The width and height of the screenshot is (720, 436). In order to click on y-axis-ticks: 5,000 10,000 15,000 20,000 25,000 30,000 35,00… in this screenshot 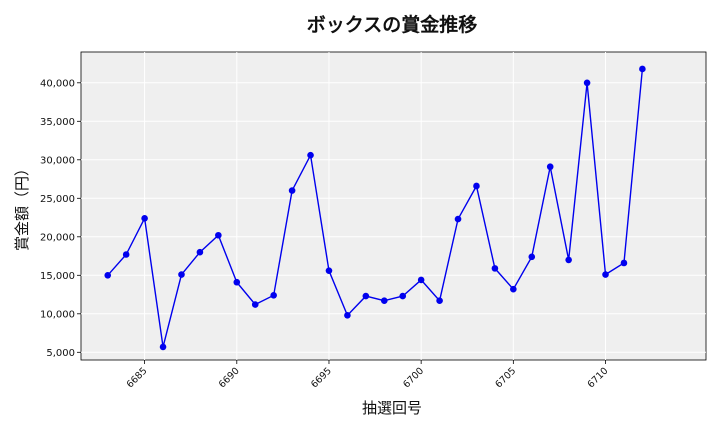, I will do `click(60, 218)`.